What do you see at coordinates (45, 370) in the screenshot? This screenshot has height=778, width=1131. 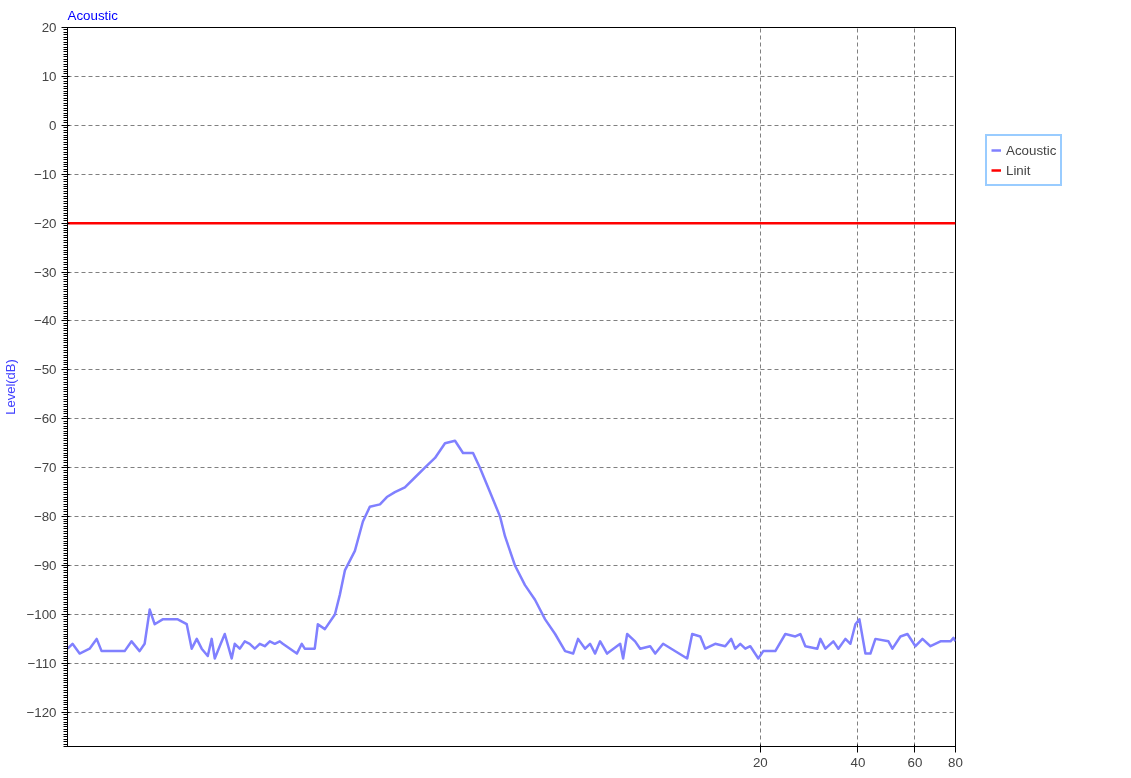 I see `y-tick-label: −50` at bounding box center [45, 370].